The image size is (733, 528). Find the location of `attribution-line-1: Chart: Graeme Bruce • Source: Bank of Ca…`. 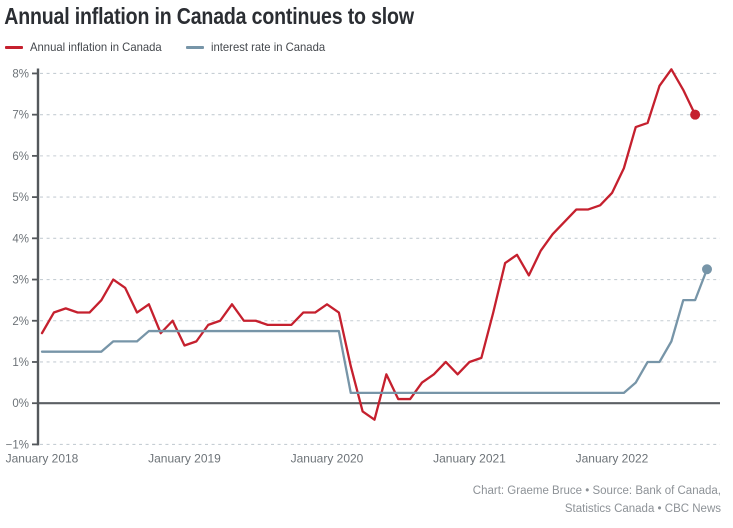

attribution-line-1: Chart: Graeme Bruce • Source: Bank of Ca… is located at coordinates (596, 491).